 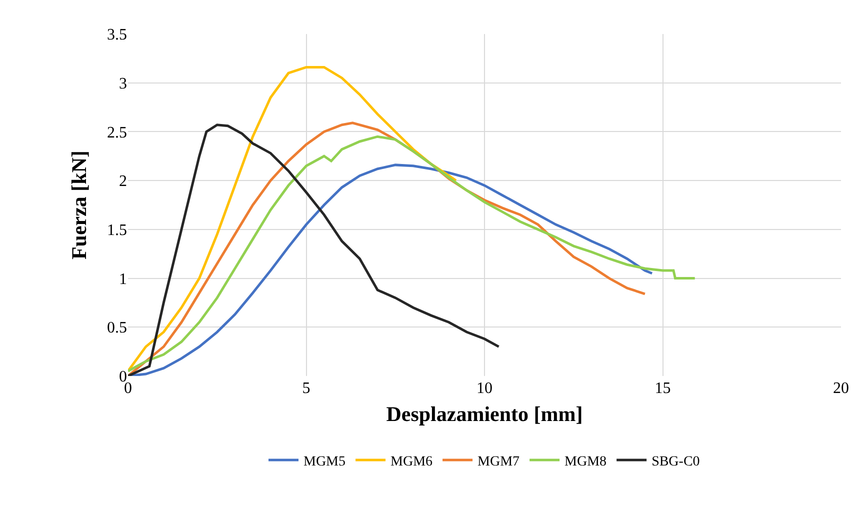 I want to click on legend-label: MGM7, so click(x=499, y=462).